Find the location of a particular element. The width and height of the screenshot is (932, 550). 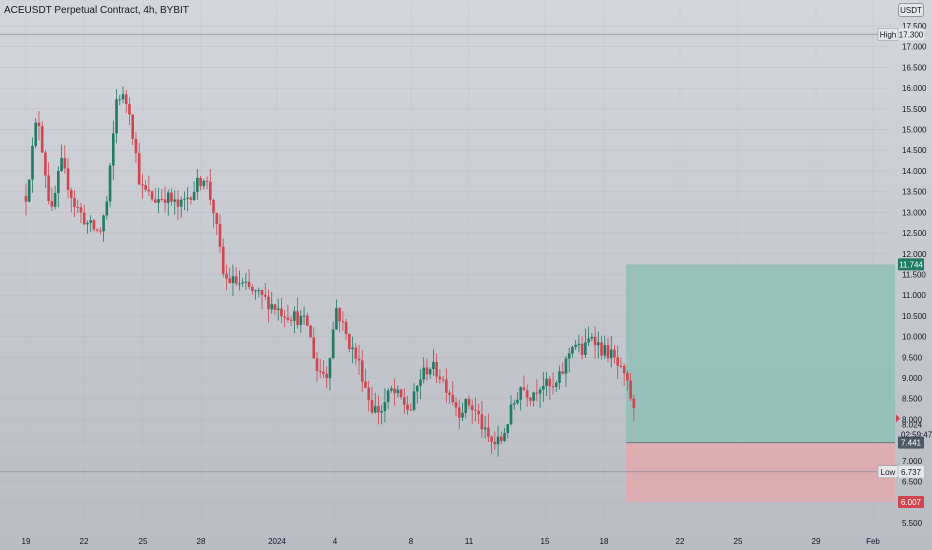

y-tick-label: 12.500 is located at coordinates (914, 233).